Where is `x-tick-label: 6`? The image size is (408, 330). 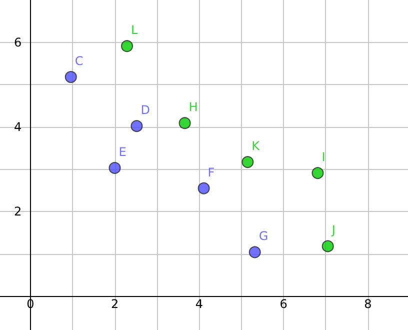 x-tick-label: 6 is located at coordinates (284, 304).